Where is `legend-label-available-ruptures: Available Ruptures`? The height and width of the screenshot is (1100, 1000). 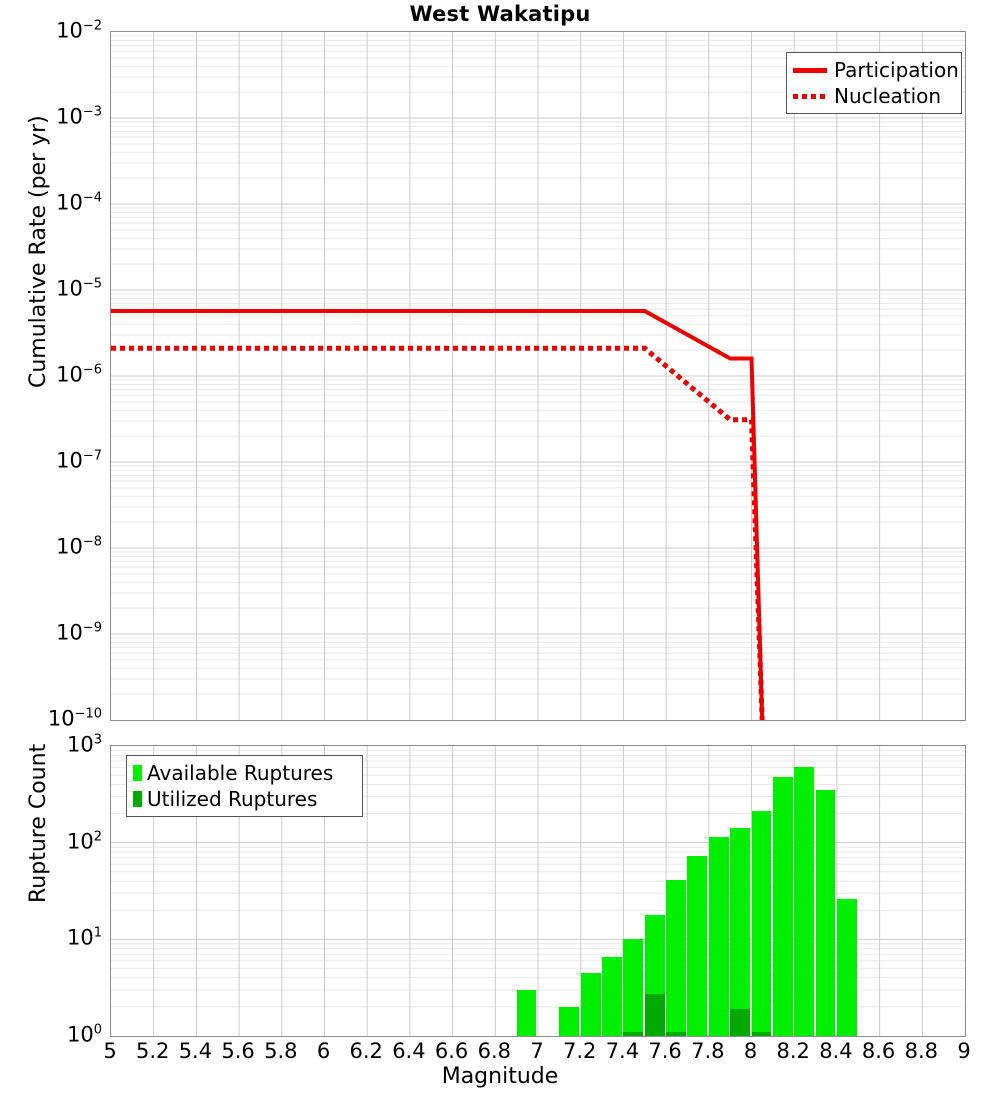 legend-label-available-ruptures: Available Ruptures is located at coordinates (240, 773).